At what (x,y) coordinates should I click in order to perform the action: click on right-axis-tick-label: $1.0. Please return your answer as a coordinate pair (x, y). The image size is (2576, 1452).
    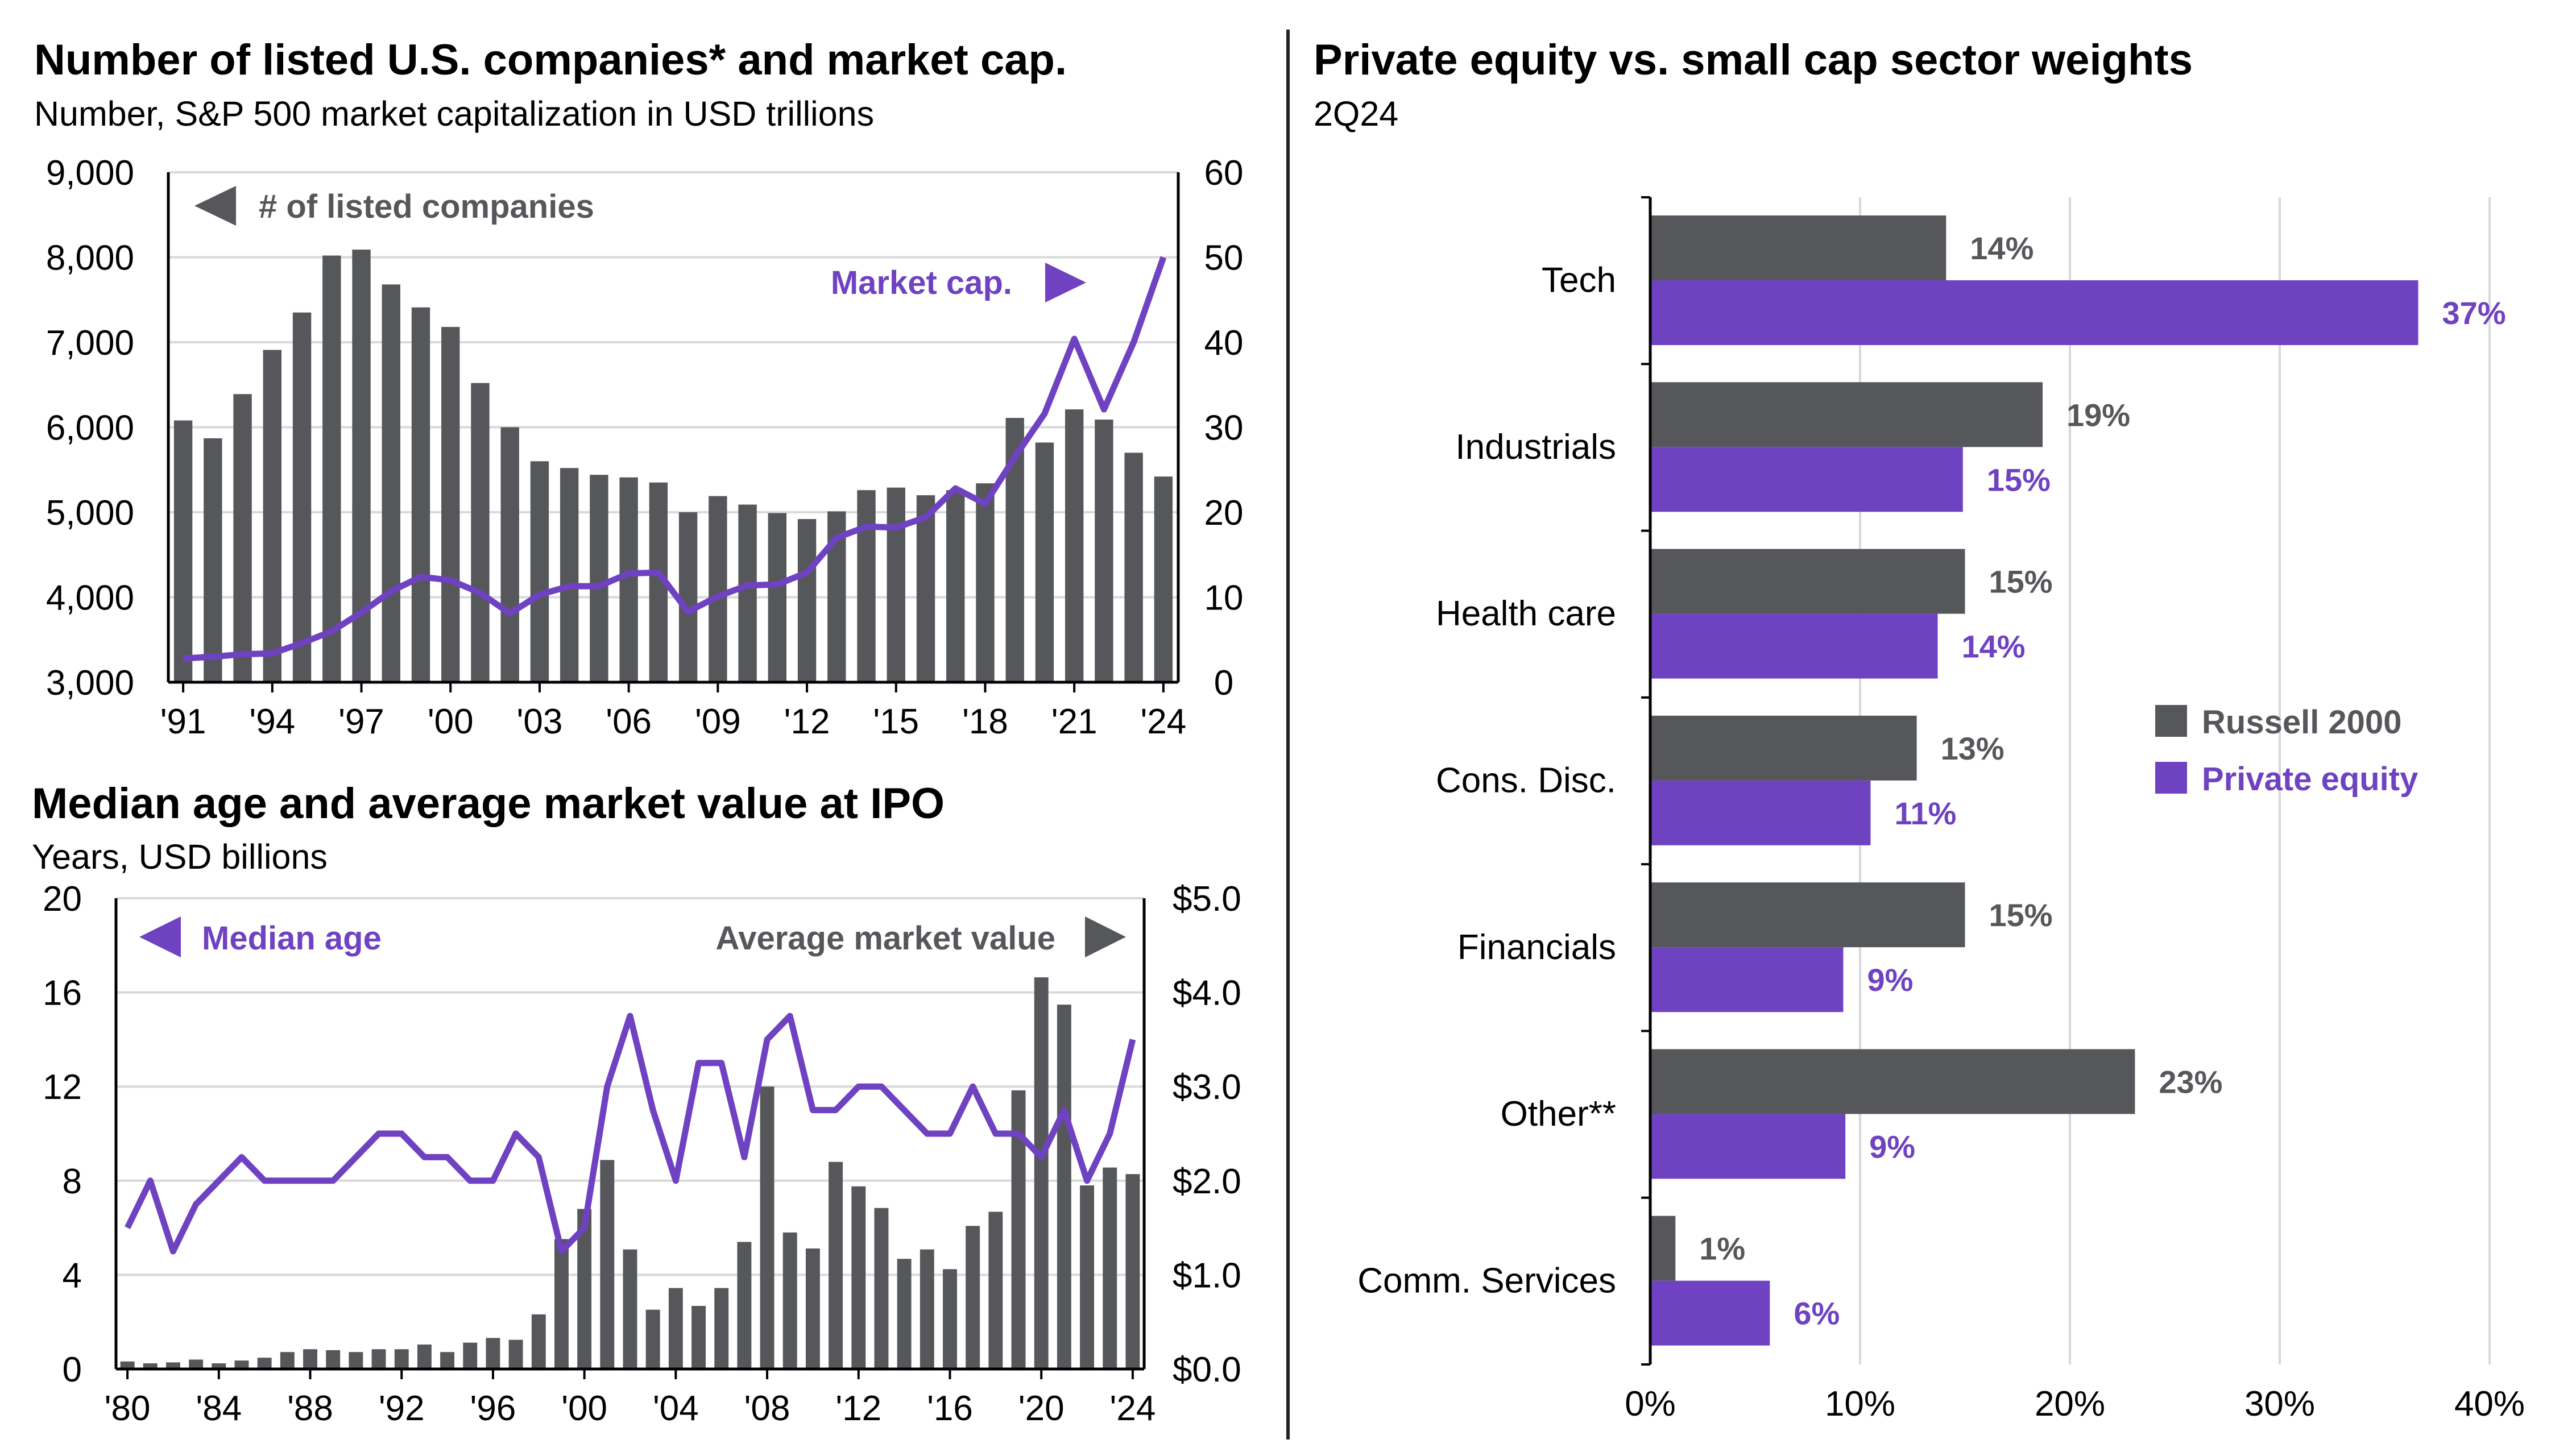
    Looking at the image, I should click on (1207, 1275).